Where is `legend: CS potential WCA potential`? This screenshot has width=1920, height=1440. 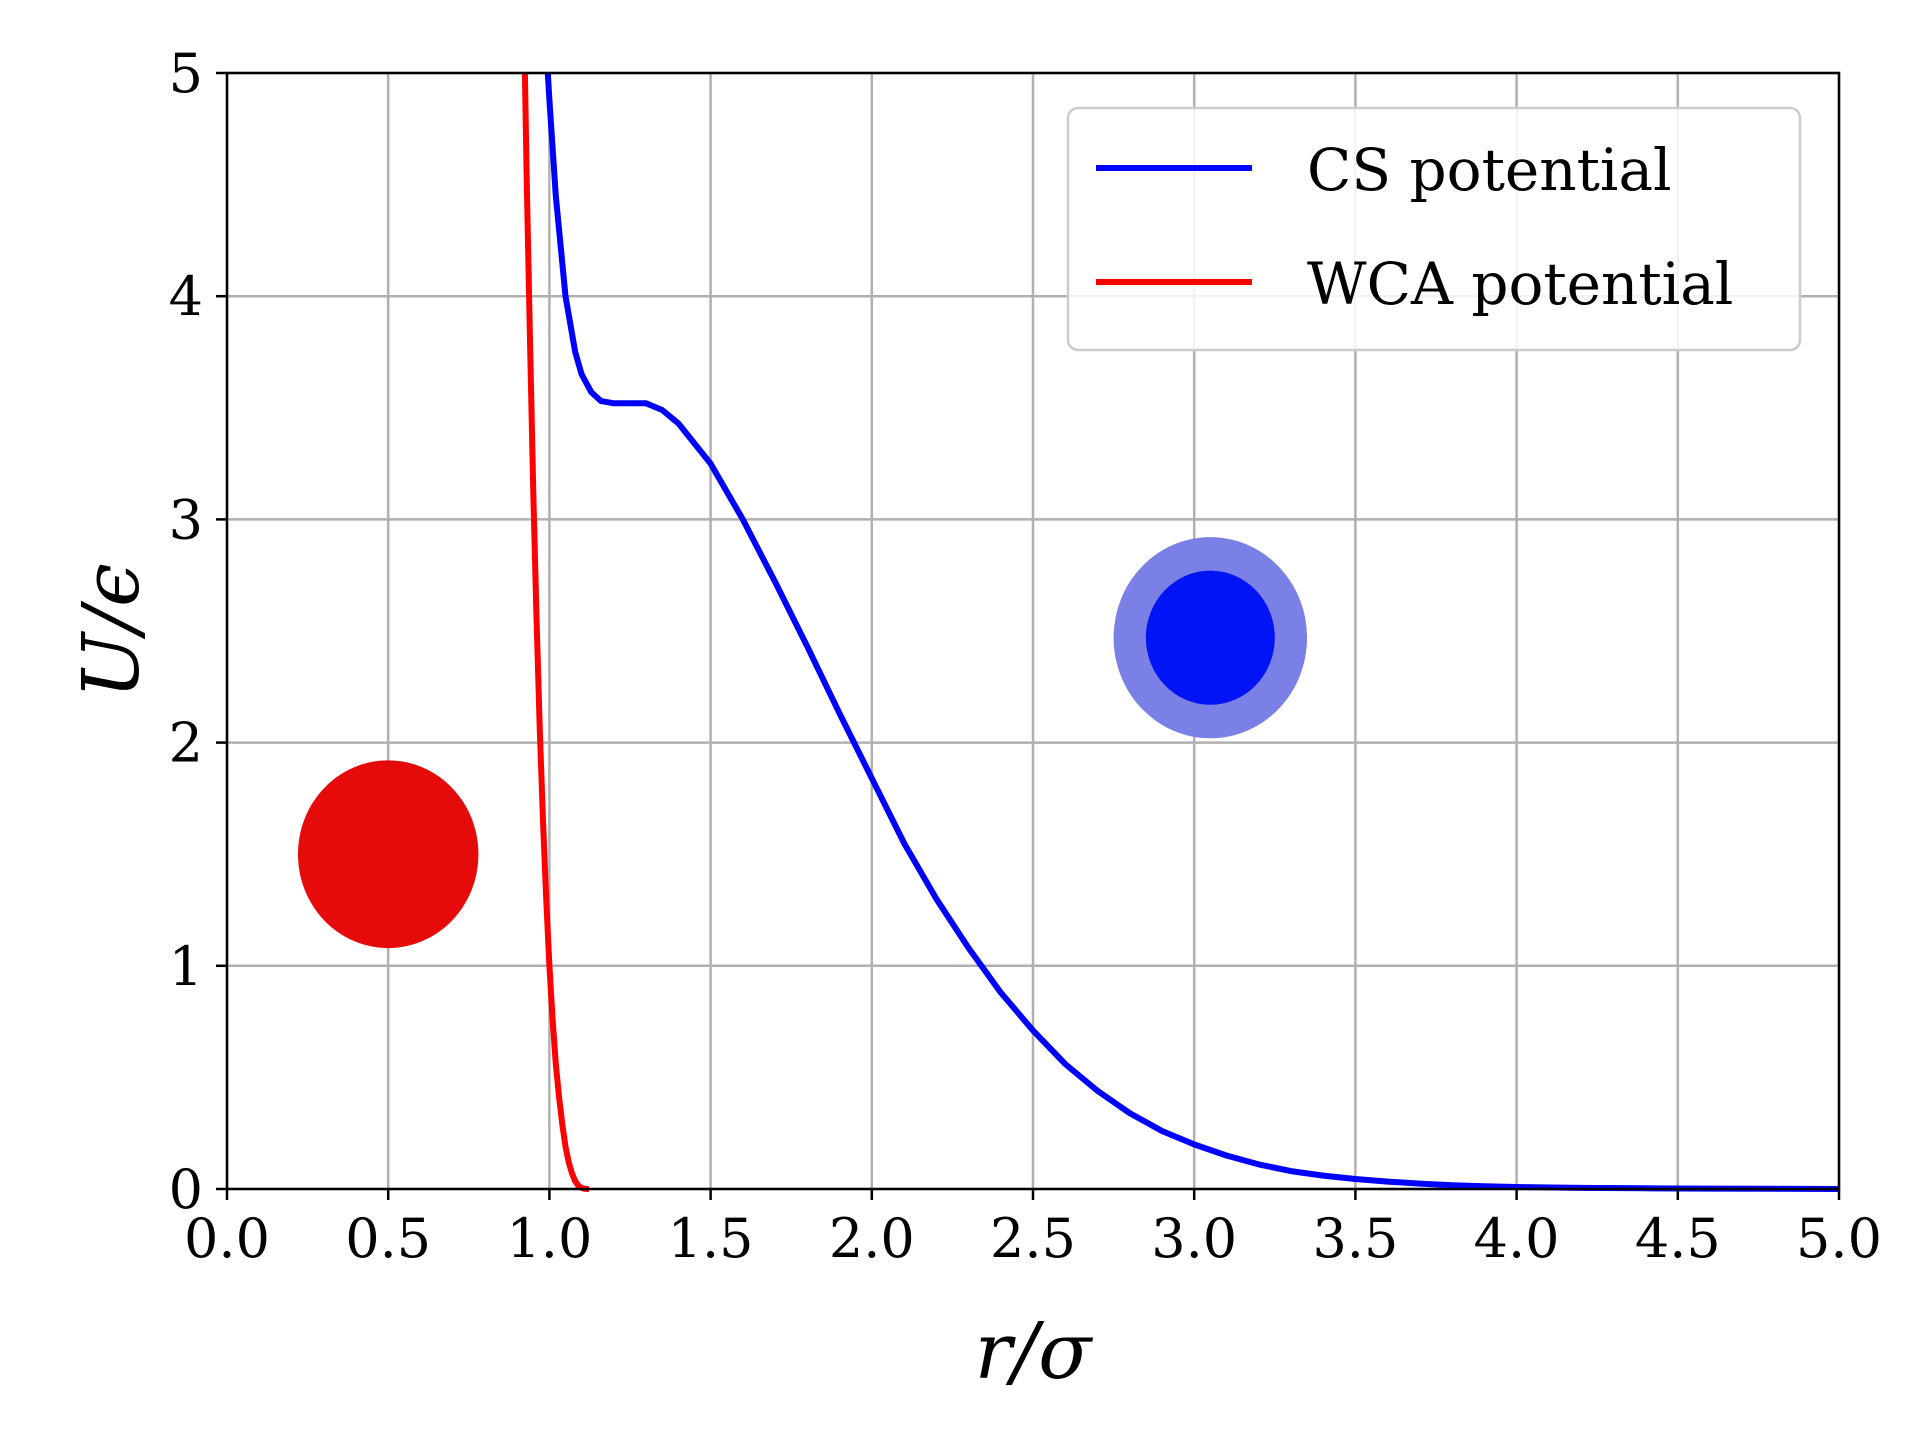 legend: CS potential WCA potential is located at coordinates (1434, 229).